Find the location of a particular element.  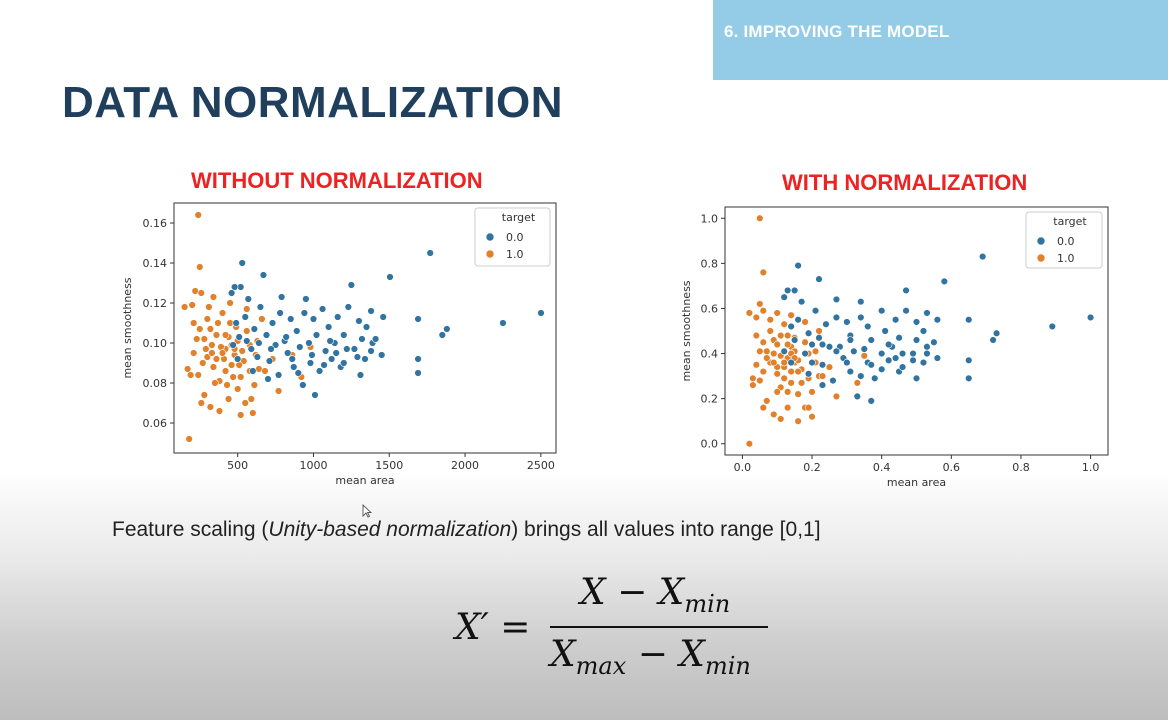

y-tick-label: 0.16 is located at coordinates (155, 223).